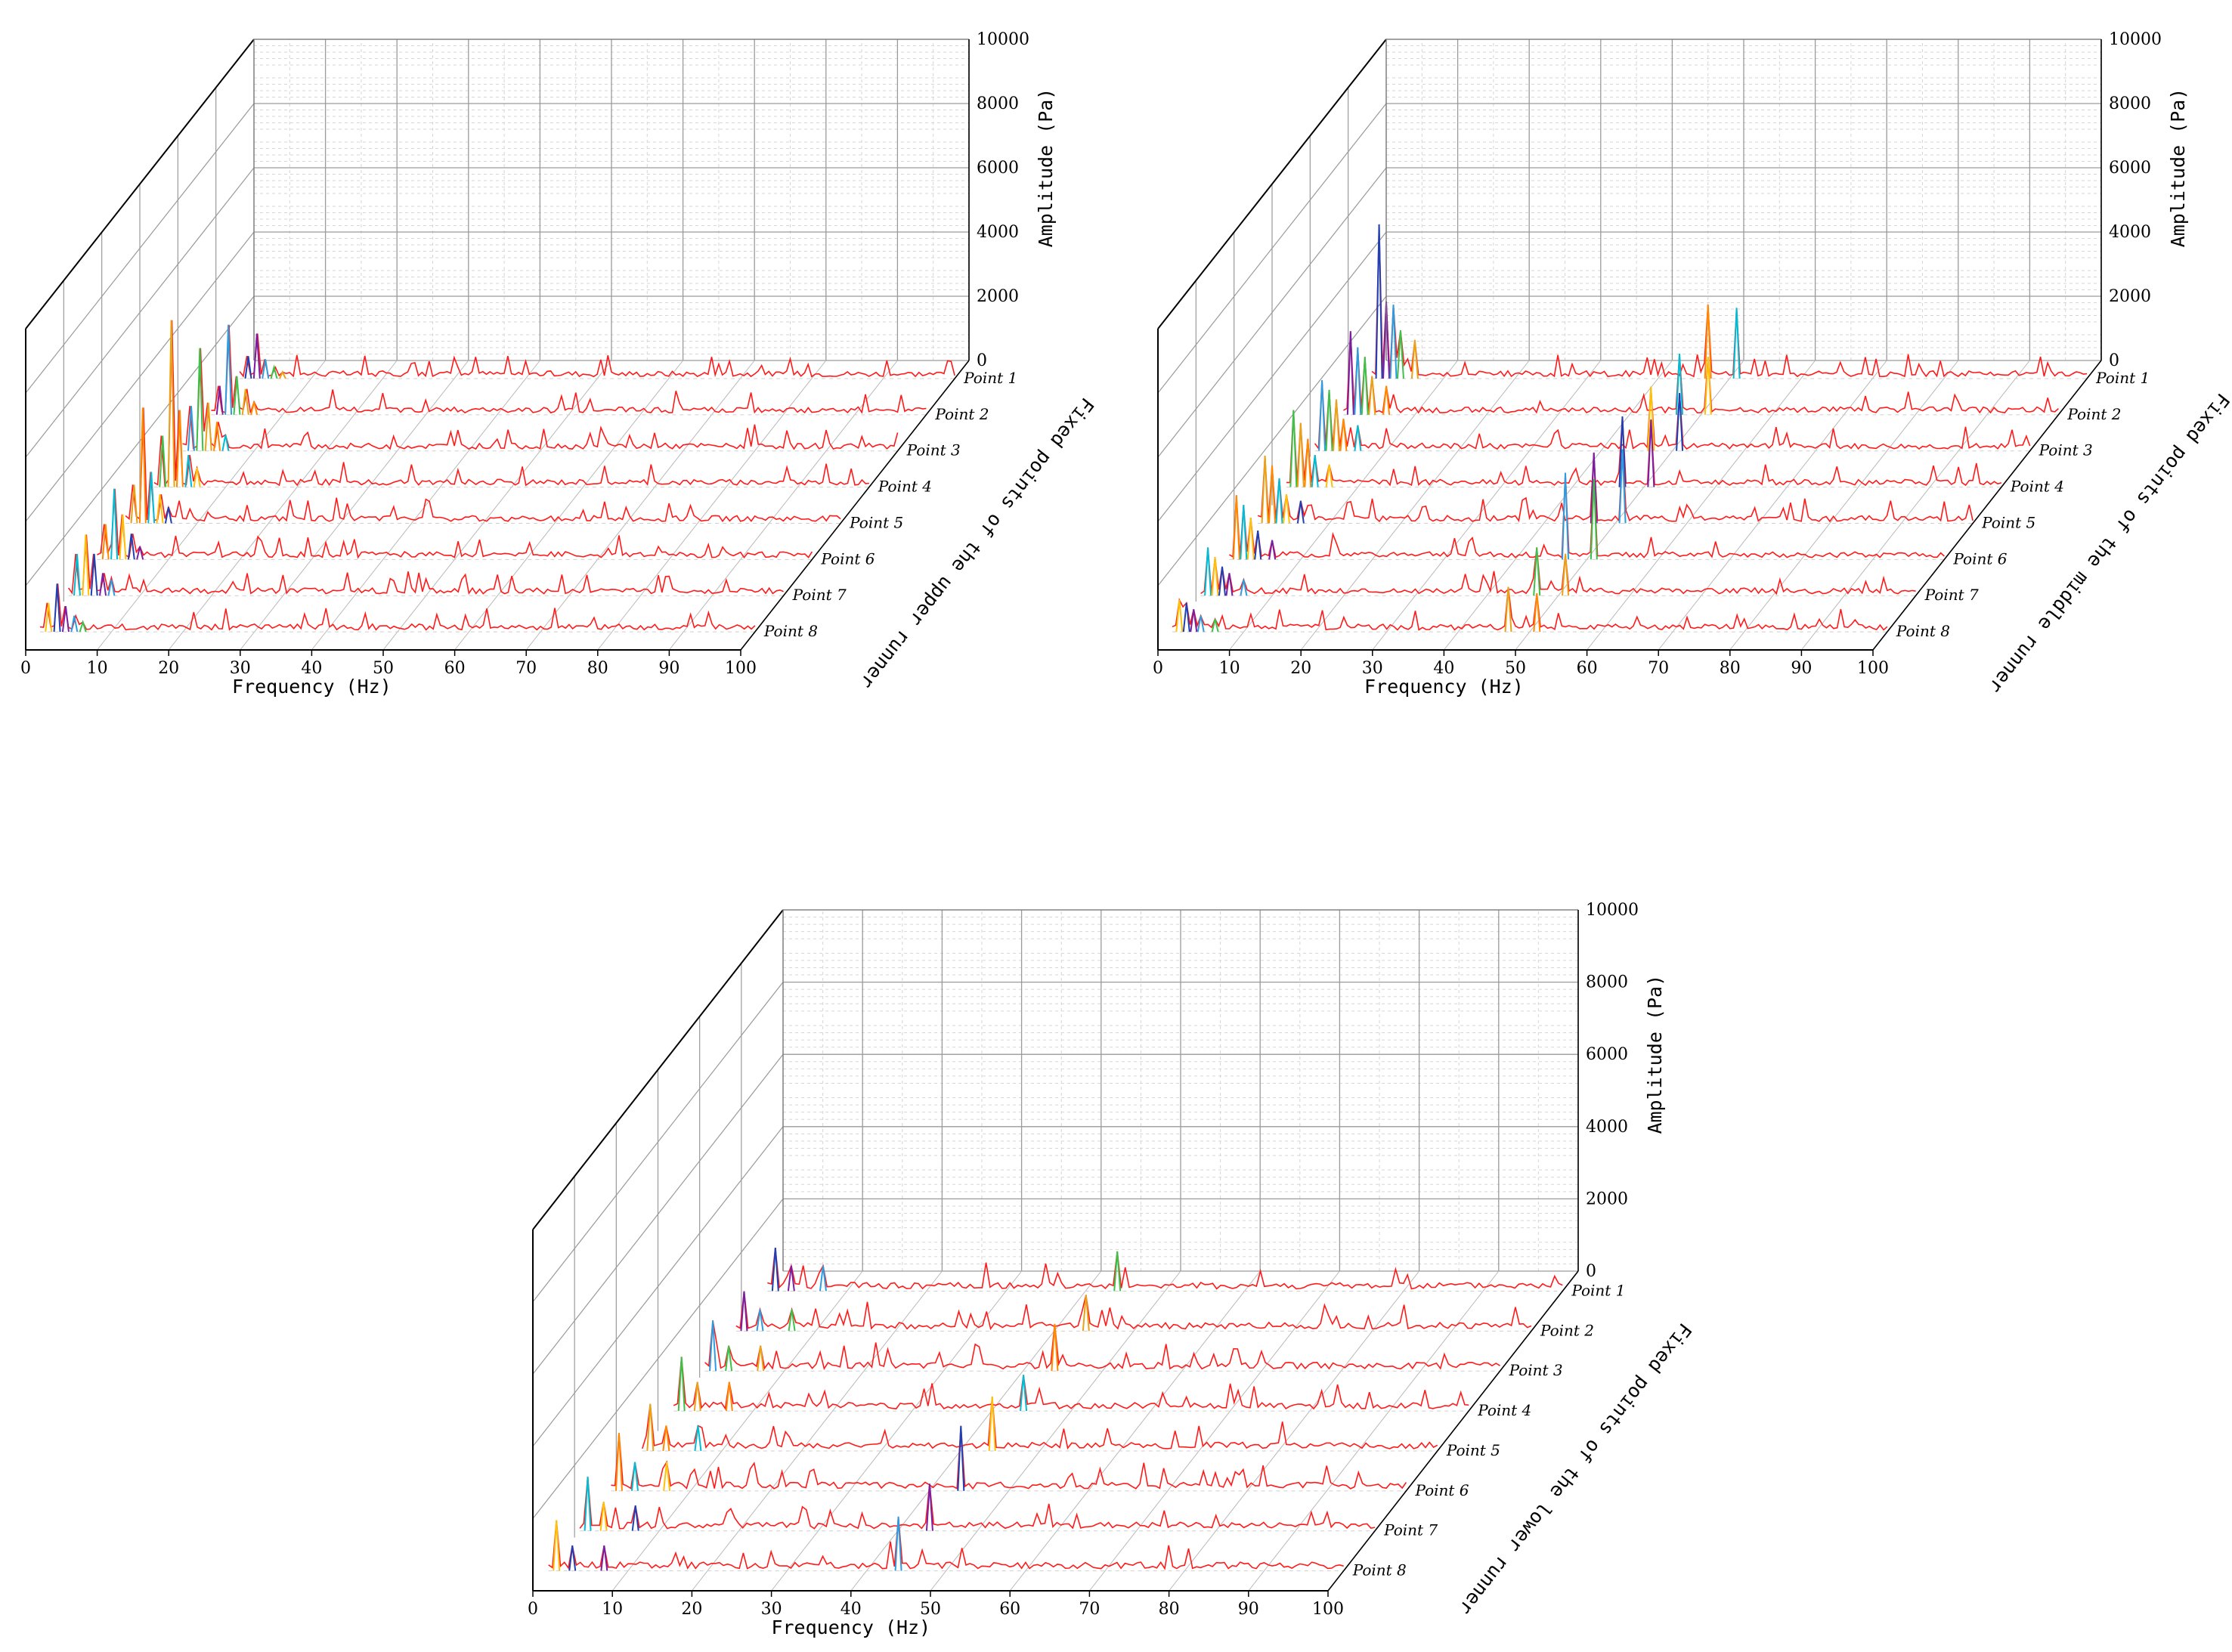 The height and width of the screenshot is (1652, 2232). What do you see at coordinates (1515, 668) in the screenshot?
I see `x-tick-label: 50` at bounding box center [1515, 668].